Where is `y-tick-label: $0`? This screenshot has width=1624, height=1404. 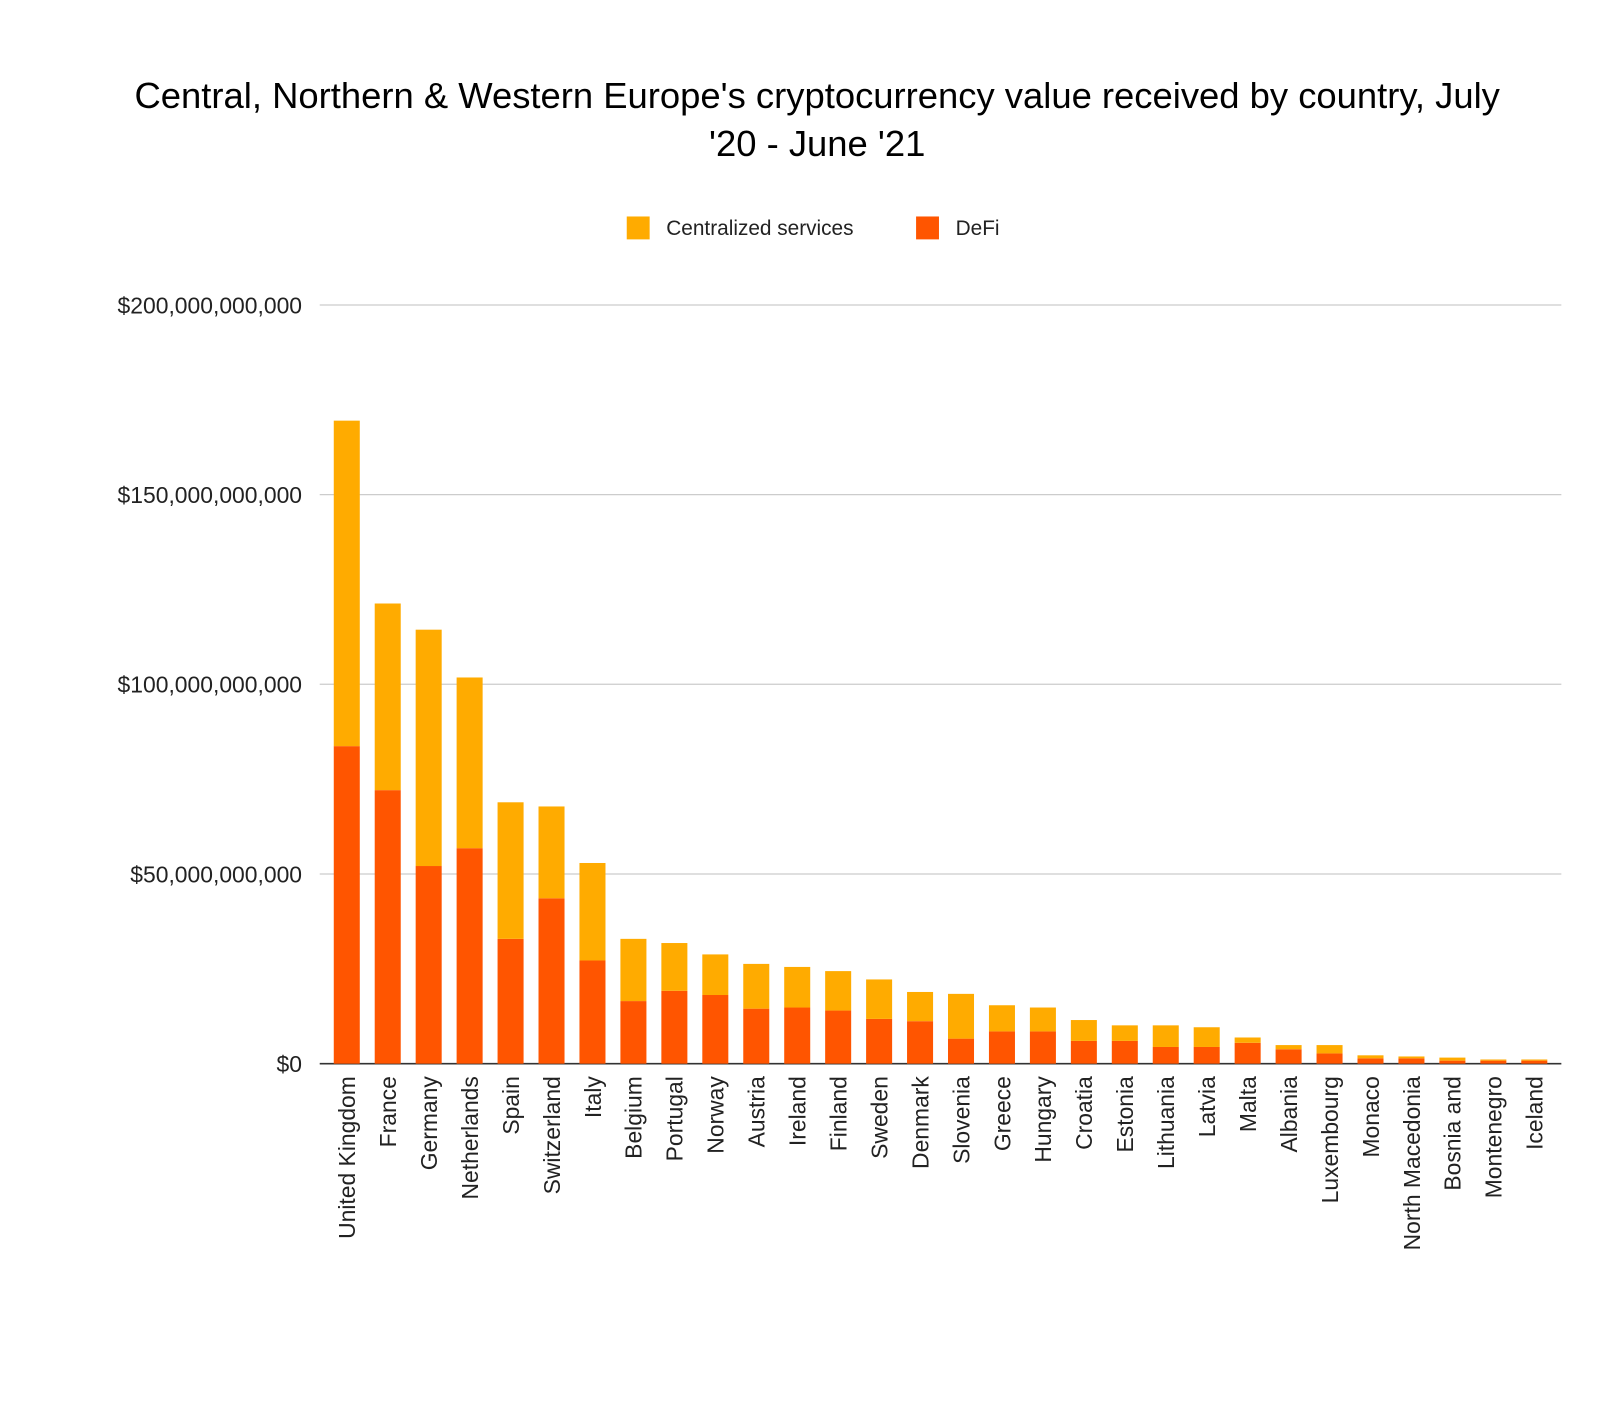 y-tick-label: $0 is located at coordinates (289, 1064).